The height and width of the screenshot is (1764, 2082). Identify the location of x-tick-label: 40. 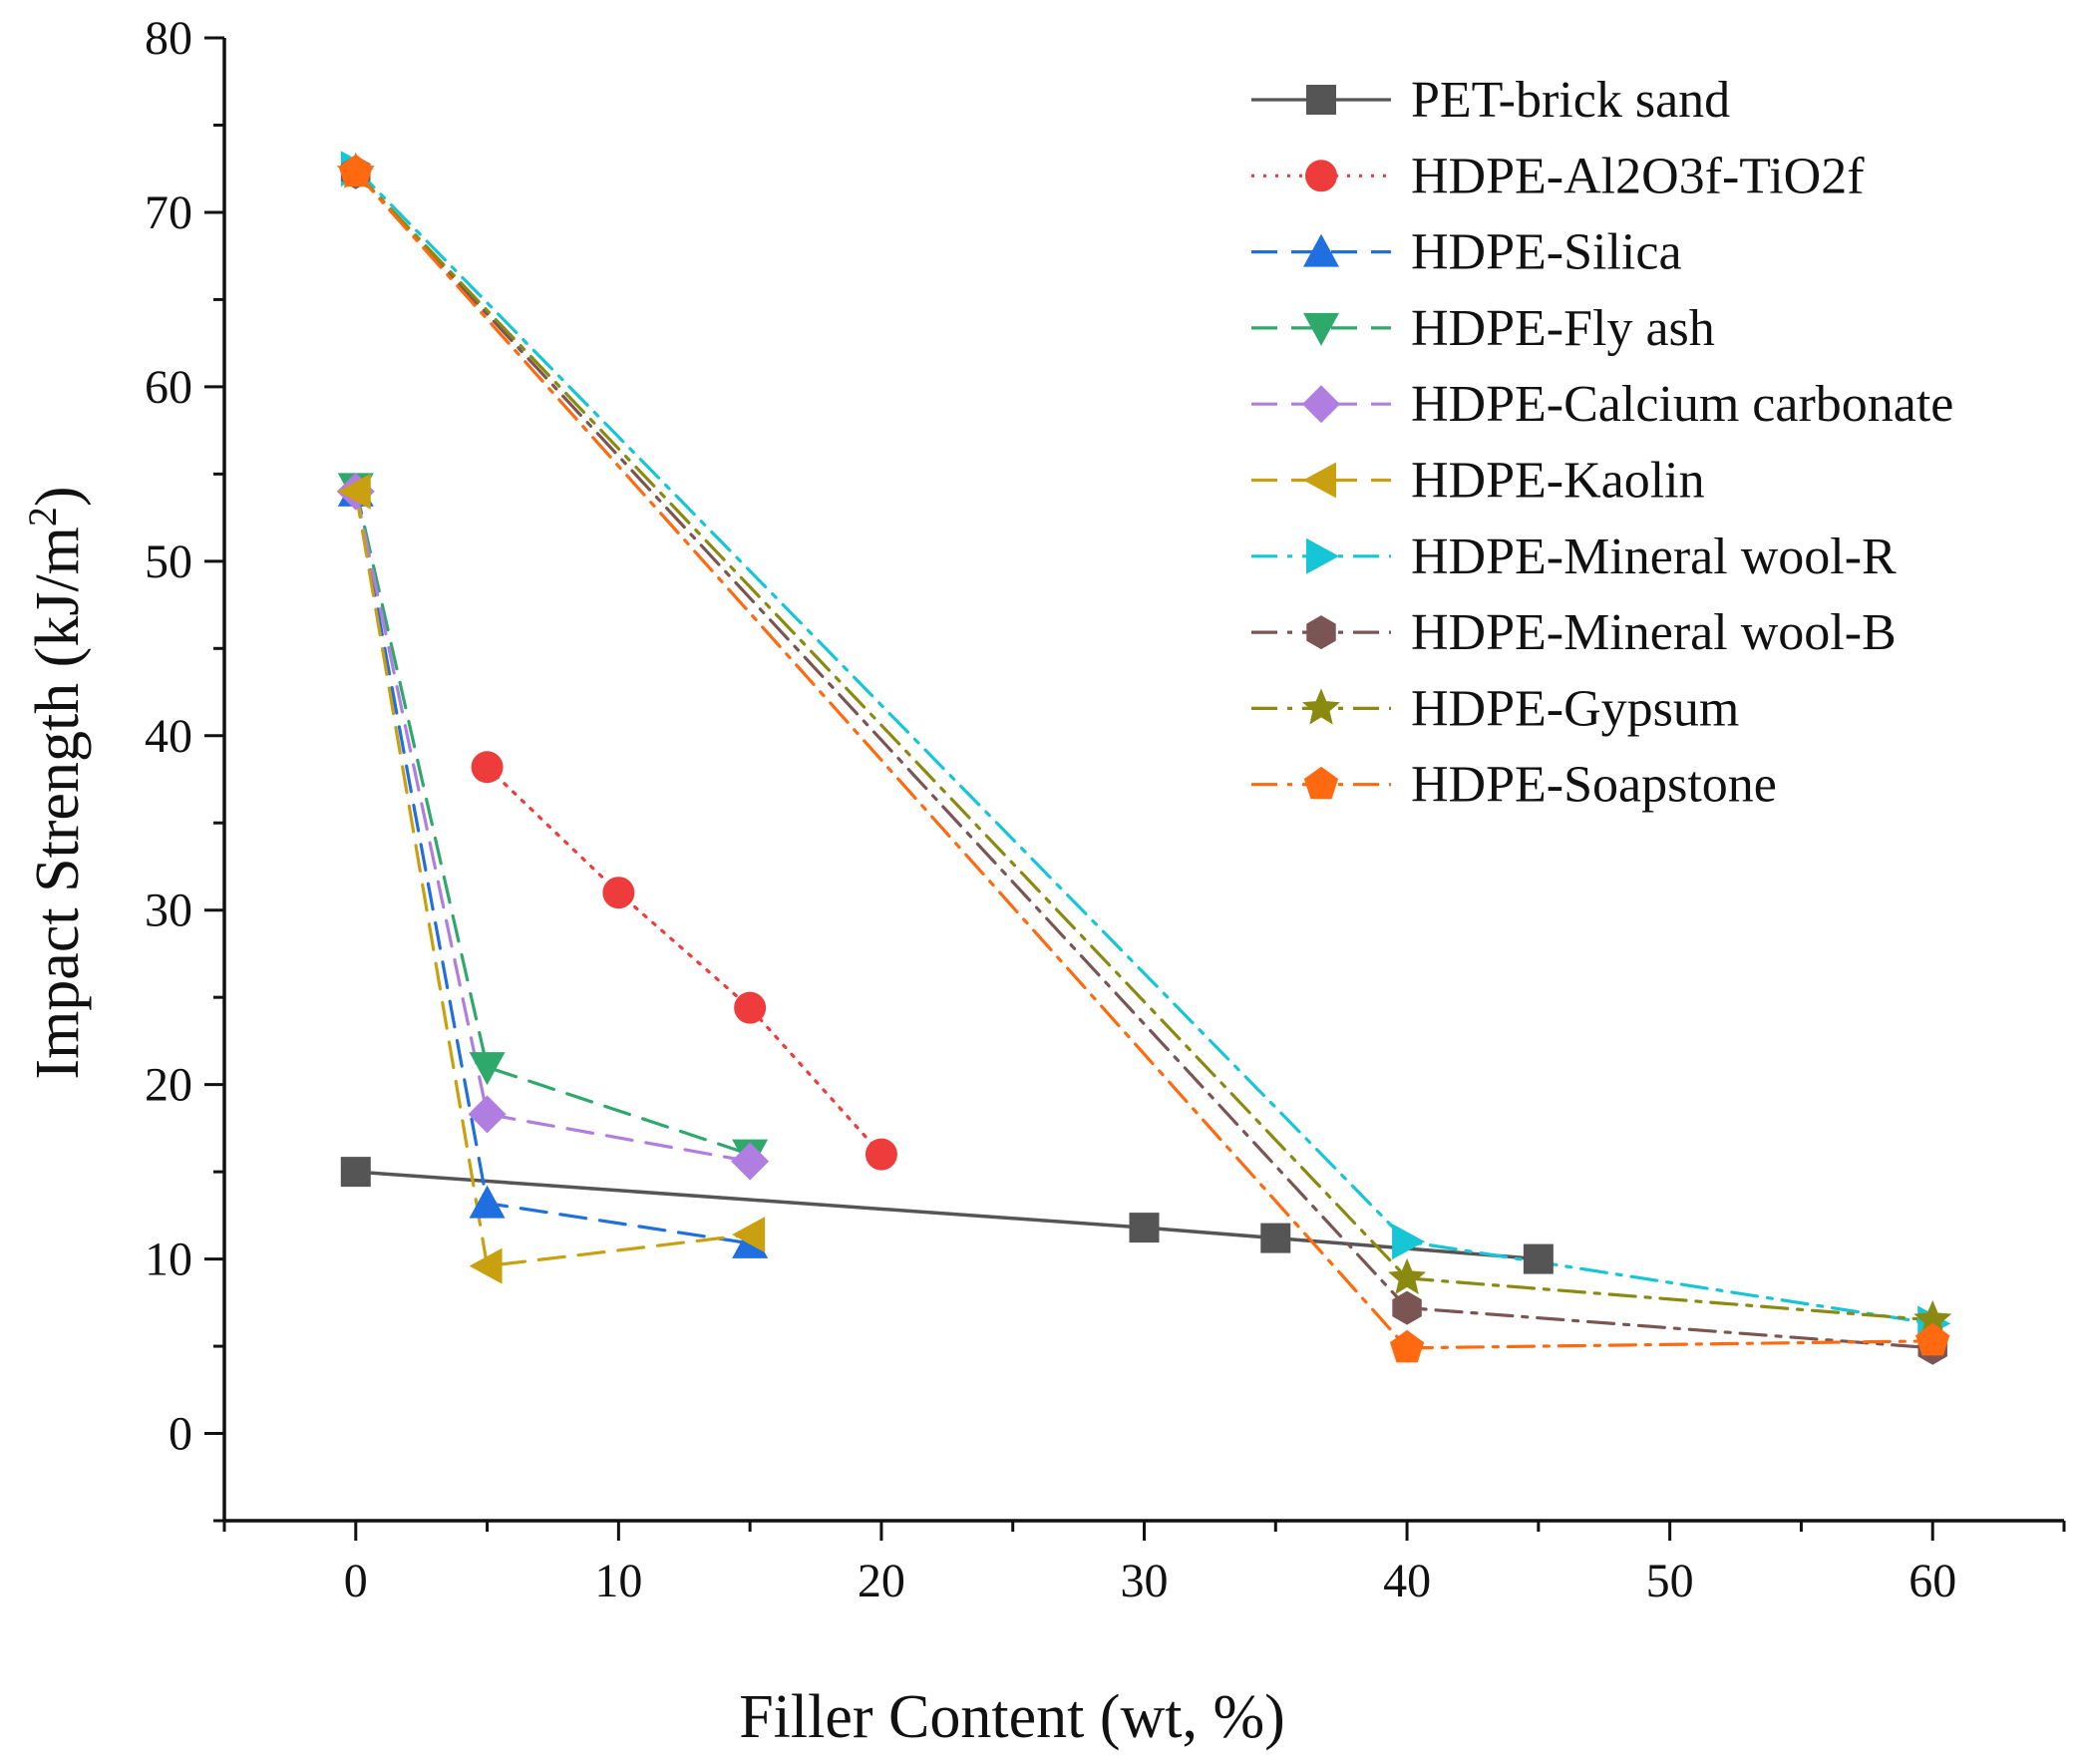
(1407, 1581).